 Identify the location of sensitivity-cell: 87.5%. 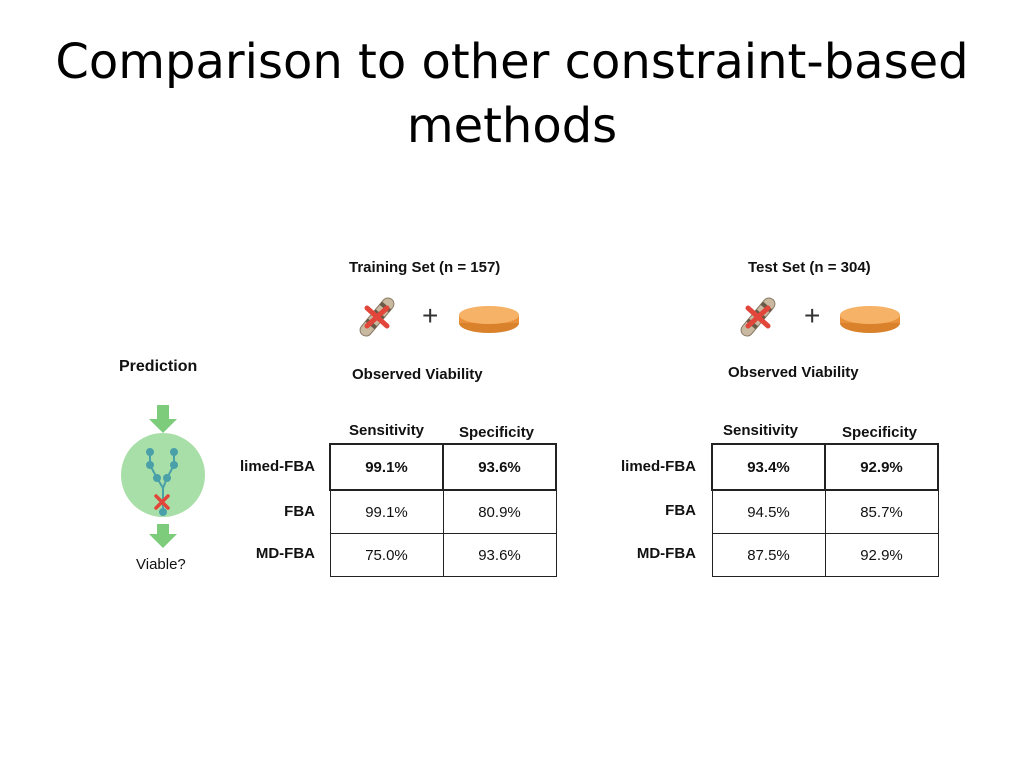
(768, 555).